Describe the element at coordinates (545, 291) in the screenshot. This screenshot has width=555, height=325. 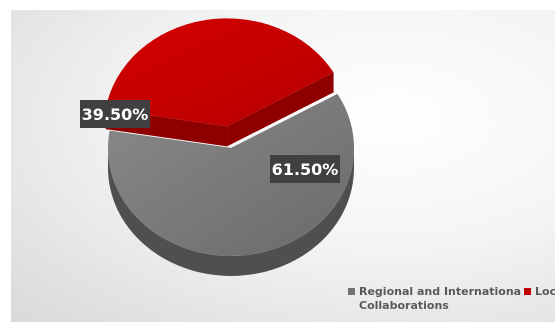
I see `legend-label: Local` at that location.